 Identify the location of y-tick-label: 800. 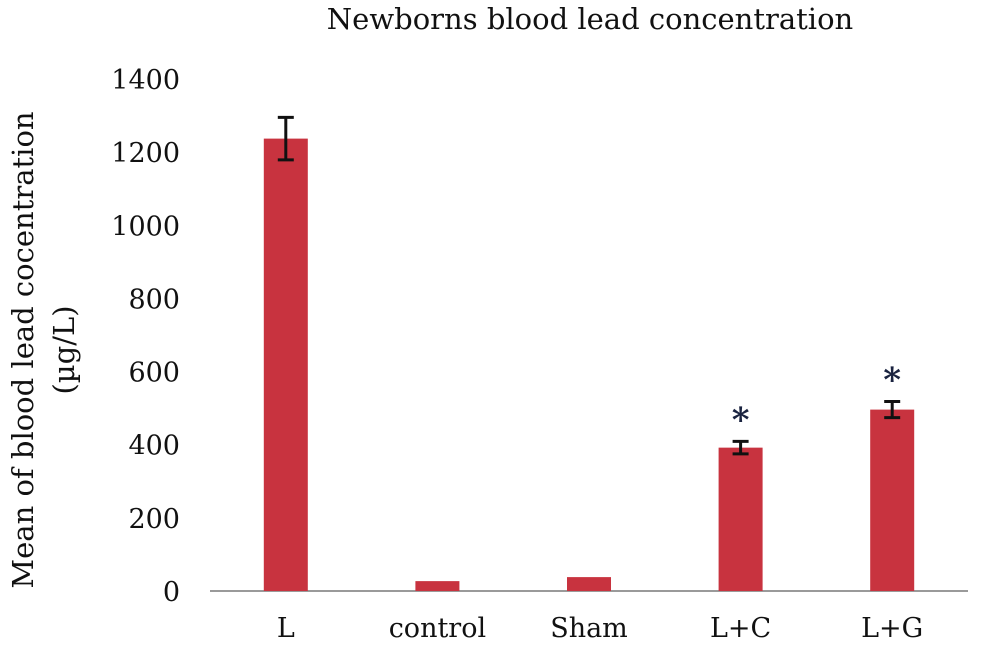
(154, 299).